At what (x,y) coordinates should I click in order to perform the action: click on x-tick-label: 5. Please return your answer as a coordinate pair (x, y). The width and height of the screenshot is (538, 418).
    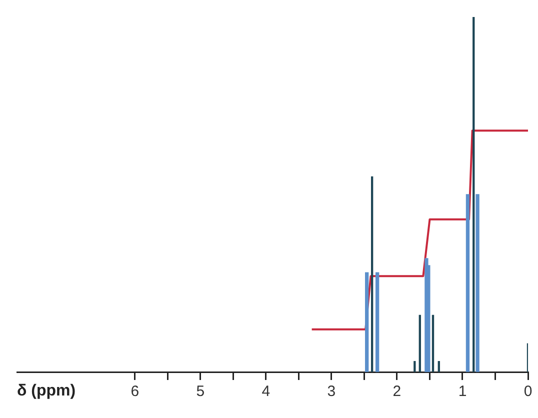
    Looking at the image, I should click on (200, 391).